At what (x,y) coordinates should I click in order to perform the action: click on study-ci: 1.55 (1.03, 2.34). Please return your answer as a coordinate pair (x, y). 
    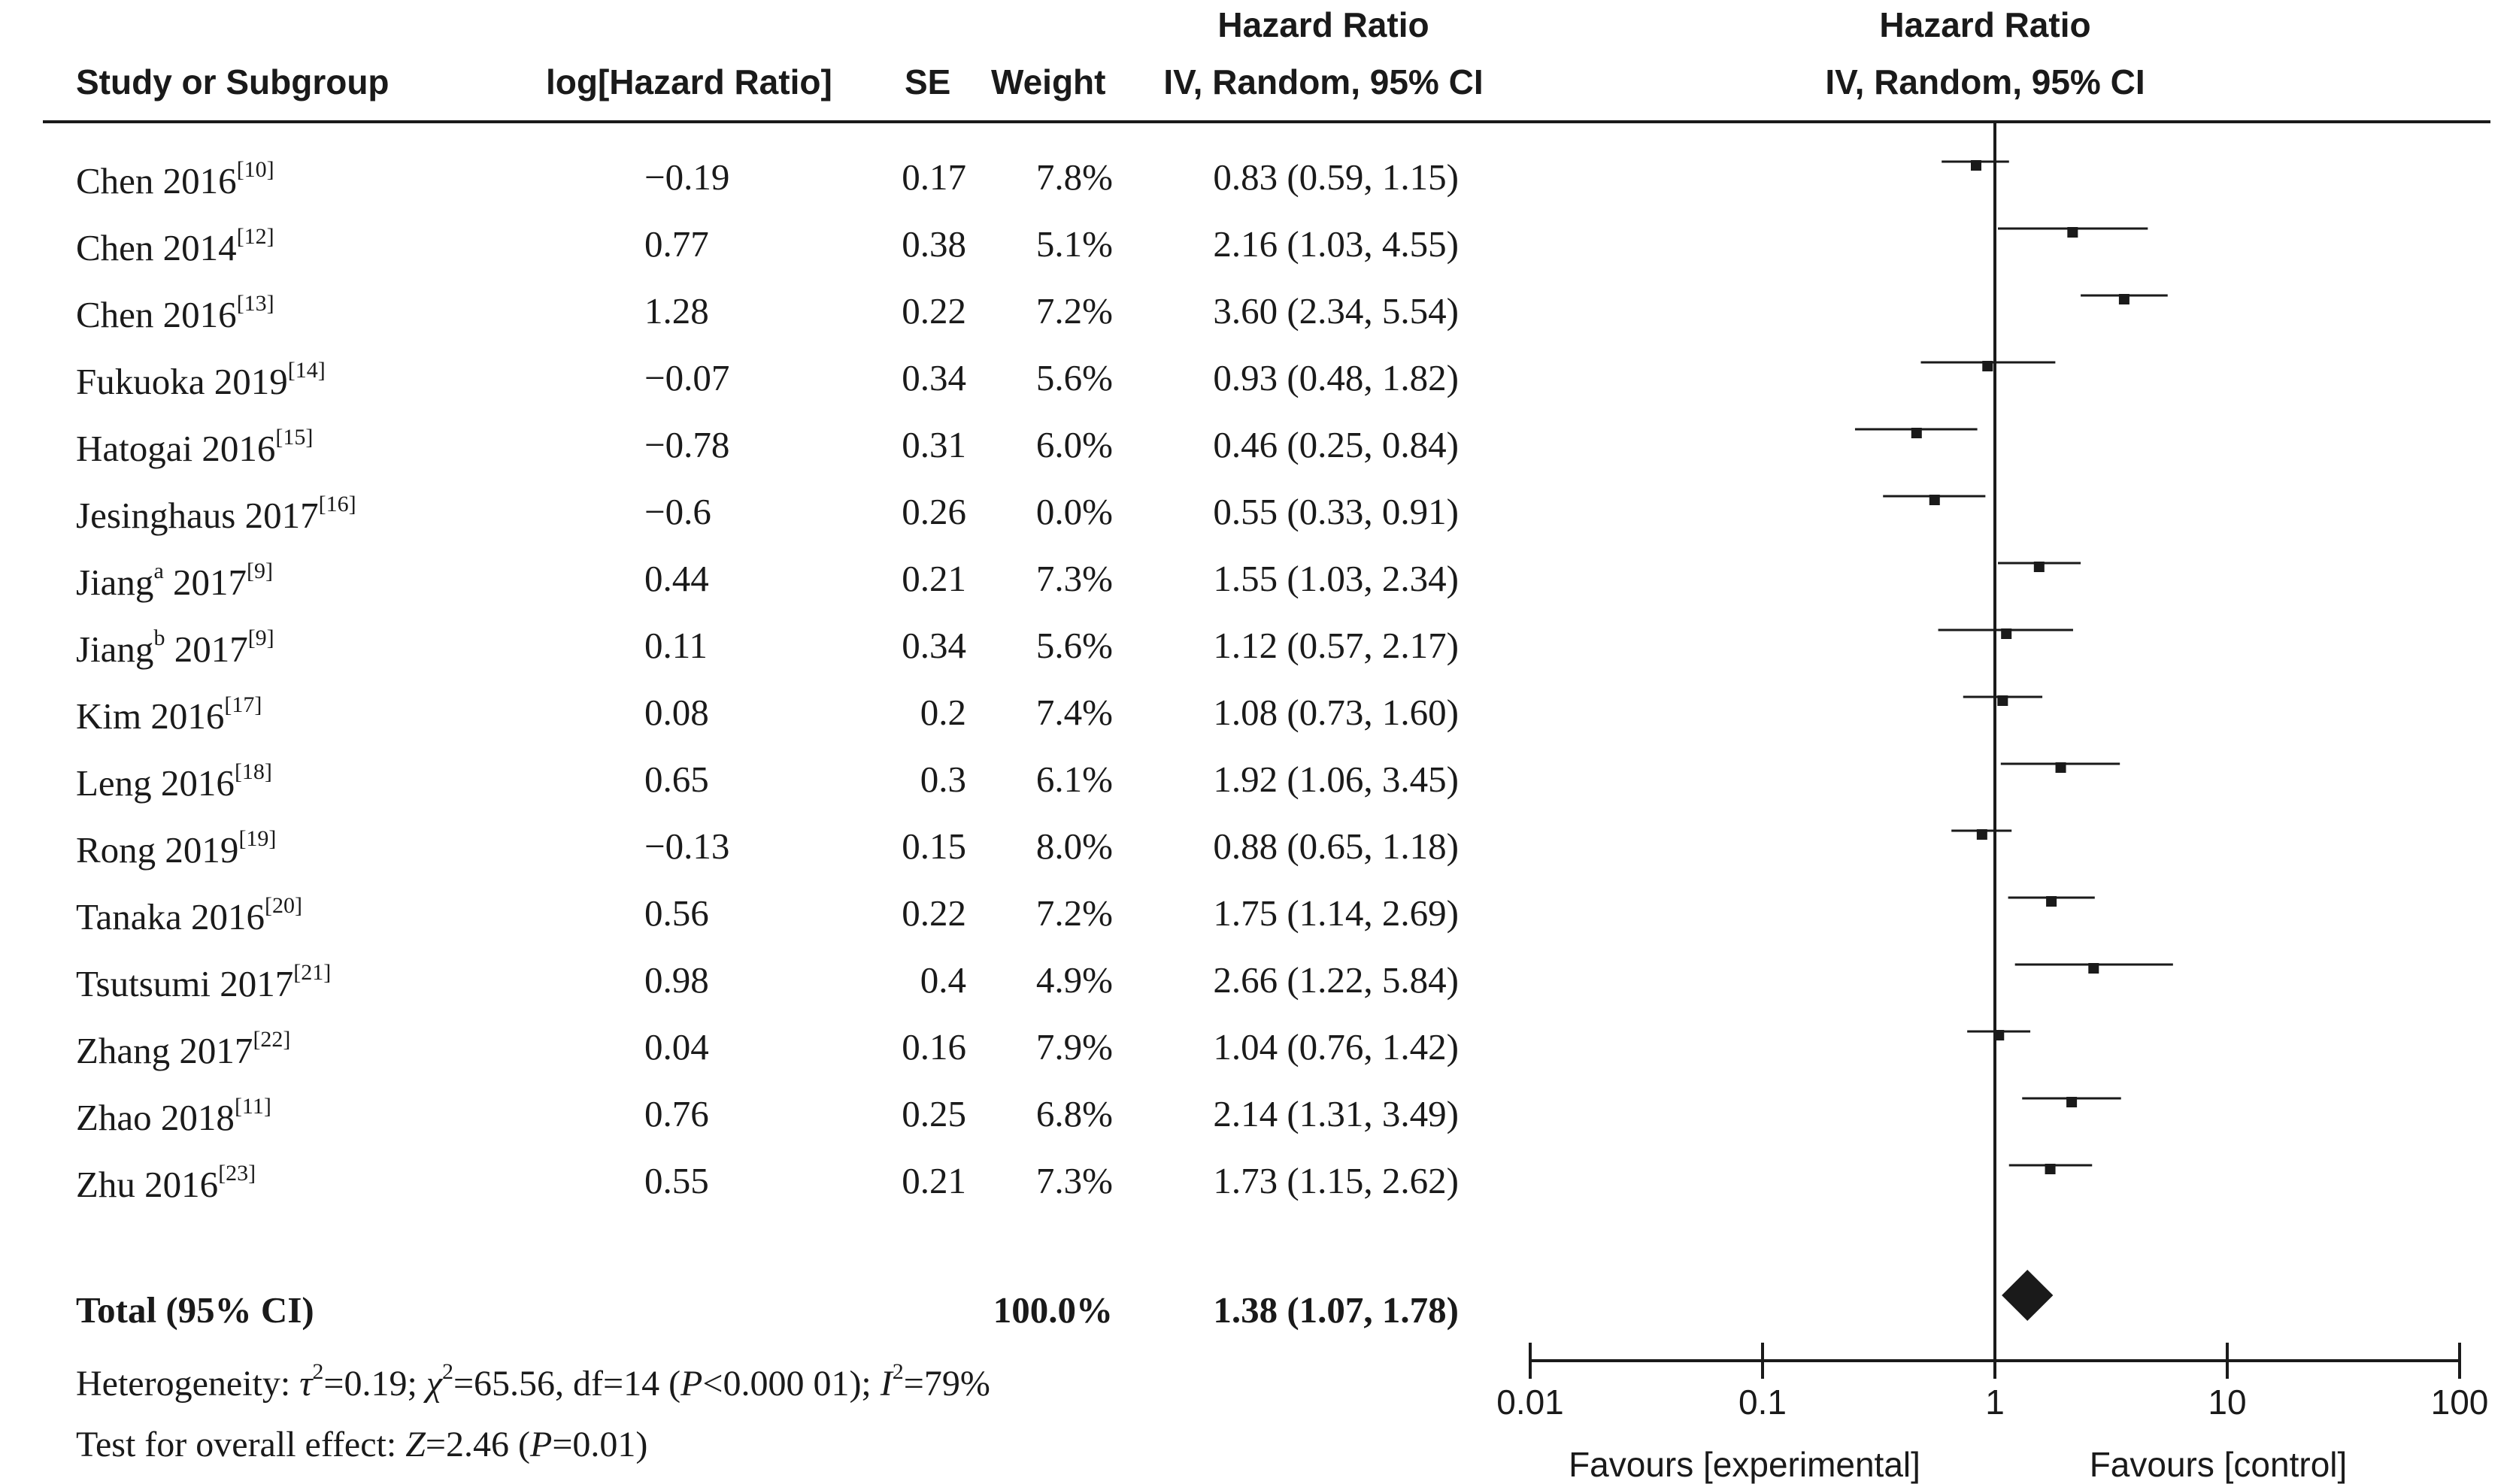
    Looking at the image, I should click on (1336, 578).